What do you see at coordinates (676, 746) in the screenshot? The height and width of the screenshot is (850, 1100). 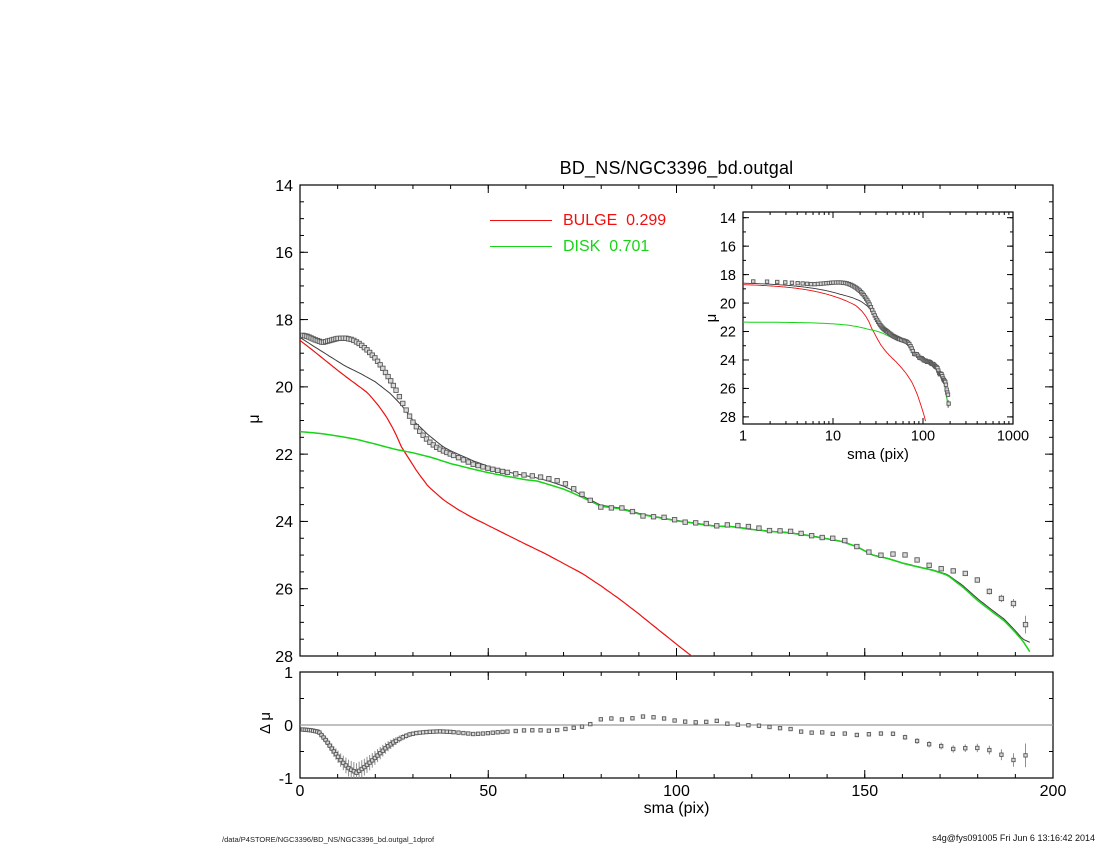 I see `residual-series` at bounding box center [676, 746].